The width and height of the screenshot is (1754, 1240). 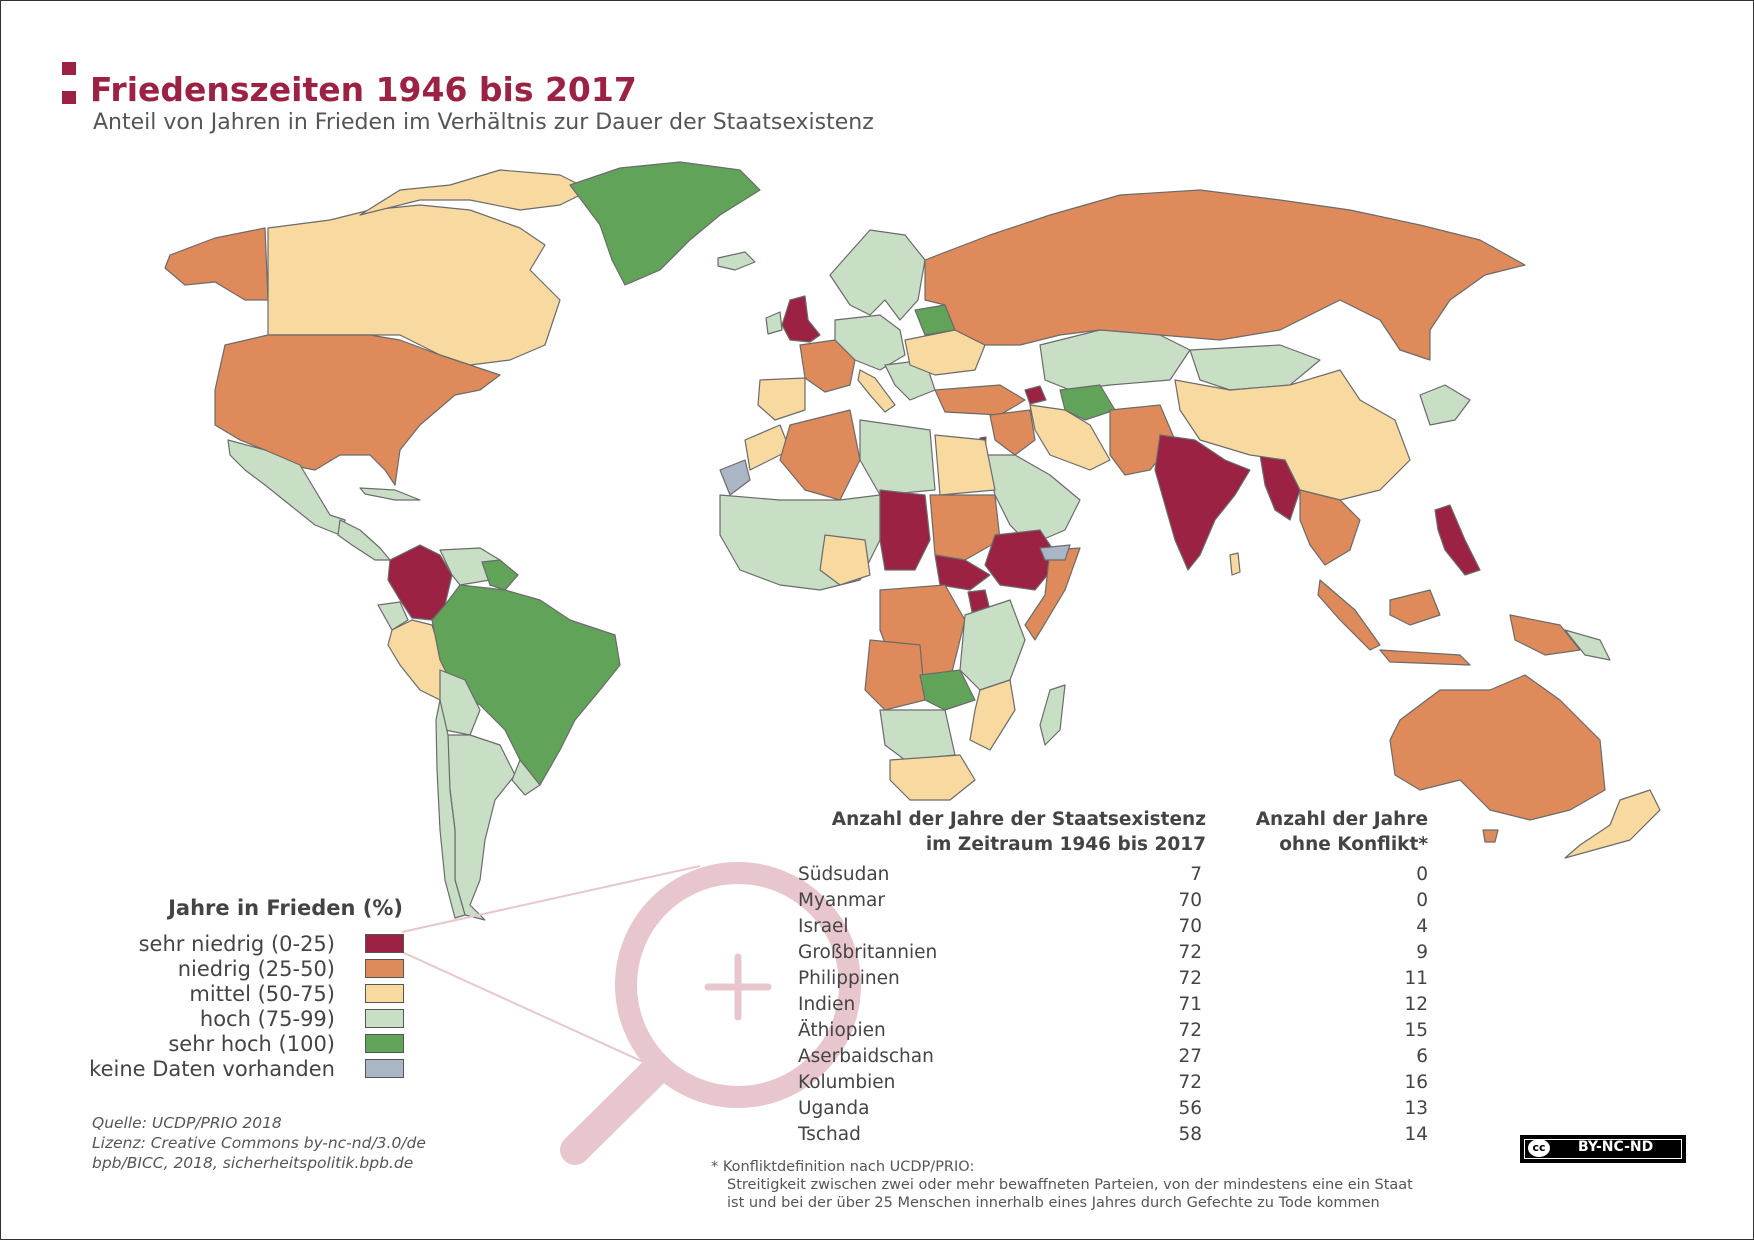 I want to click on region-uruguay, so click(x=526, y=777).